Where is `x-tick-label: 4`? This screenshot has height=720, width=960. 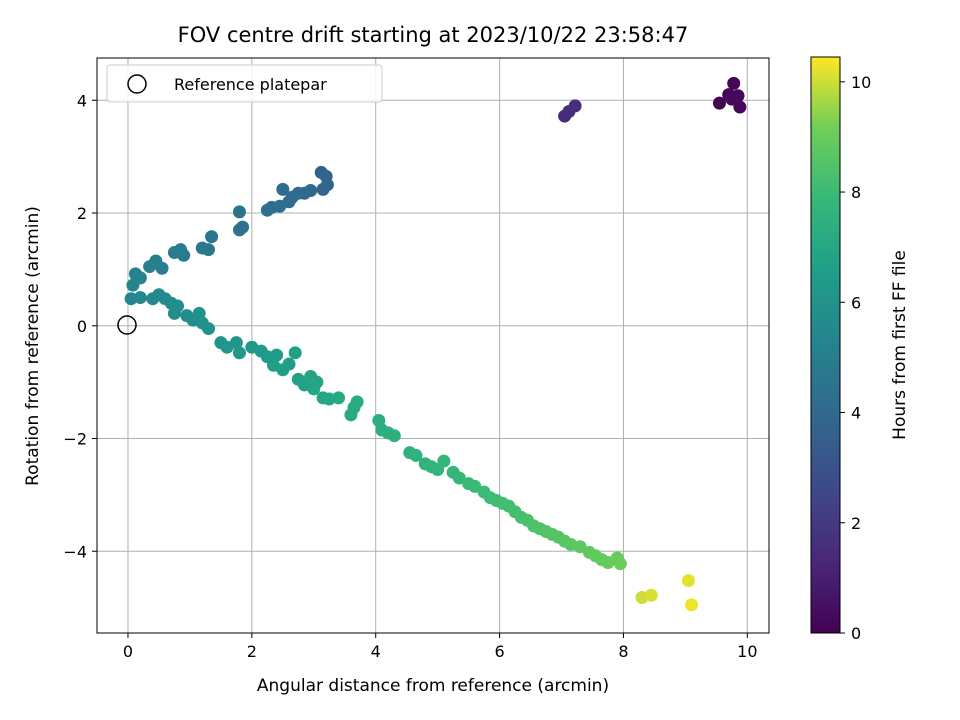
x-tick-label: 4 is located at coordinates (376, 651).